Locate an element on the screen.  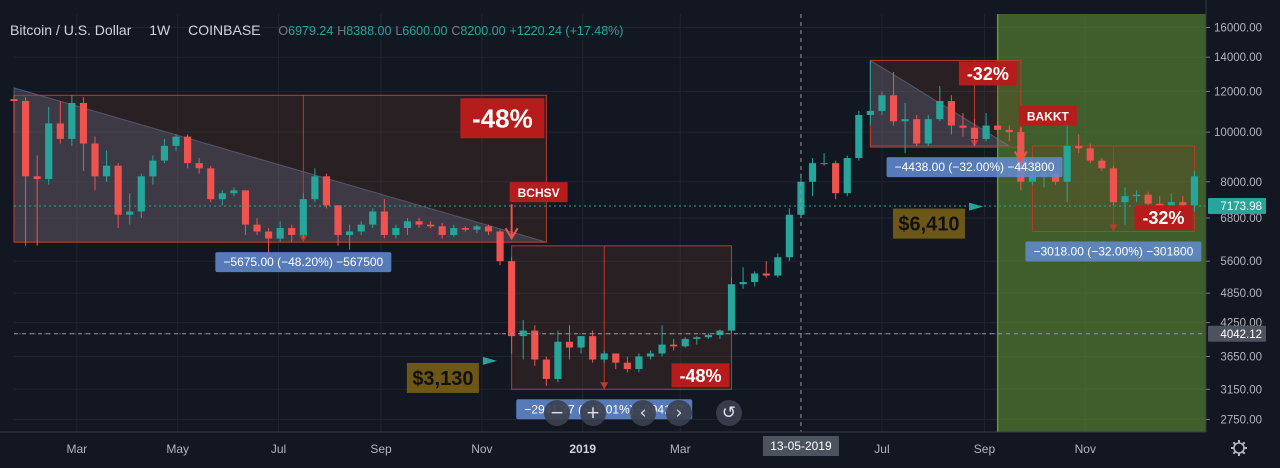
reset-chart-button: ↺ is located at coordinates (729, 413).